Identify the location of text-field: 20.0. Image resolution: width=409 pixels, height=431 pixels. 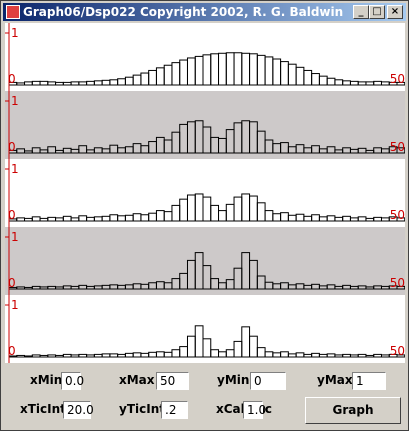
(78, 410).